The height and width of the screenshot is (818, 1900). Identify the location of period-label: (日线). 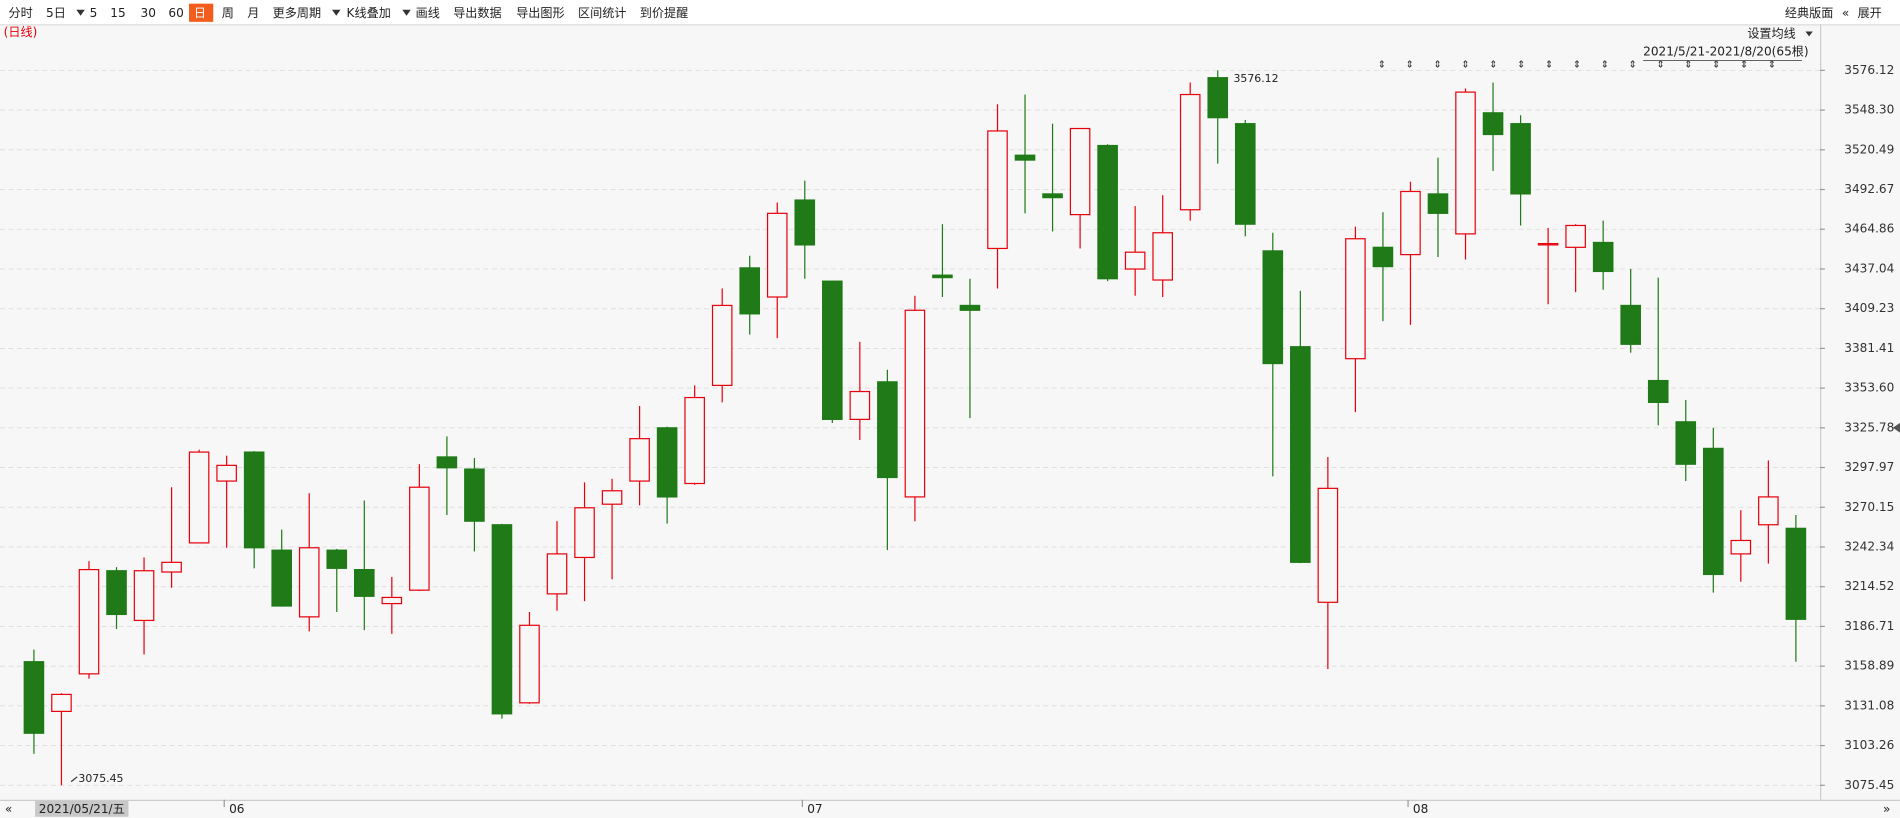
(21, 32).